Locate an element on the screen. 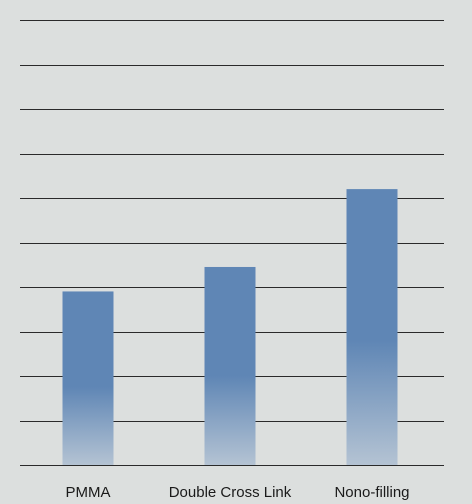 This screenshot has height=504, width=472. category-label: Double Cross Link is located at coordinates (230, 492).